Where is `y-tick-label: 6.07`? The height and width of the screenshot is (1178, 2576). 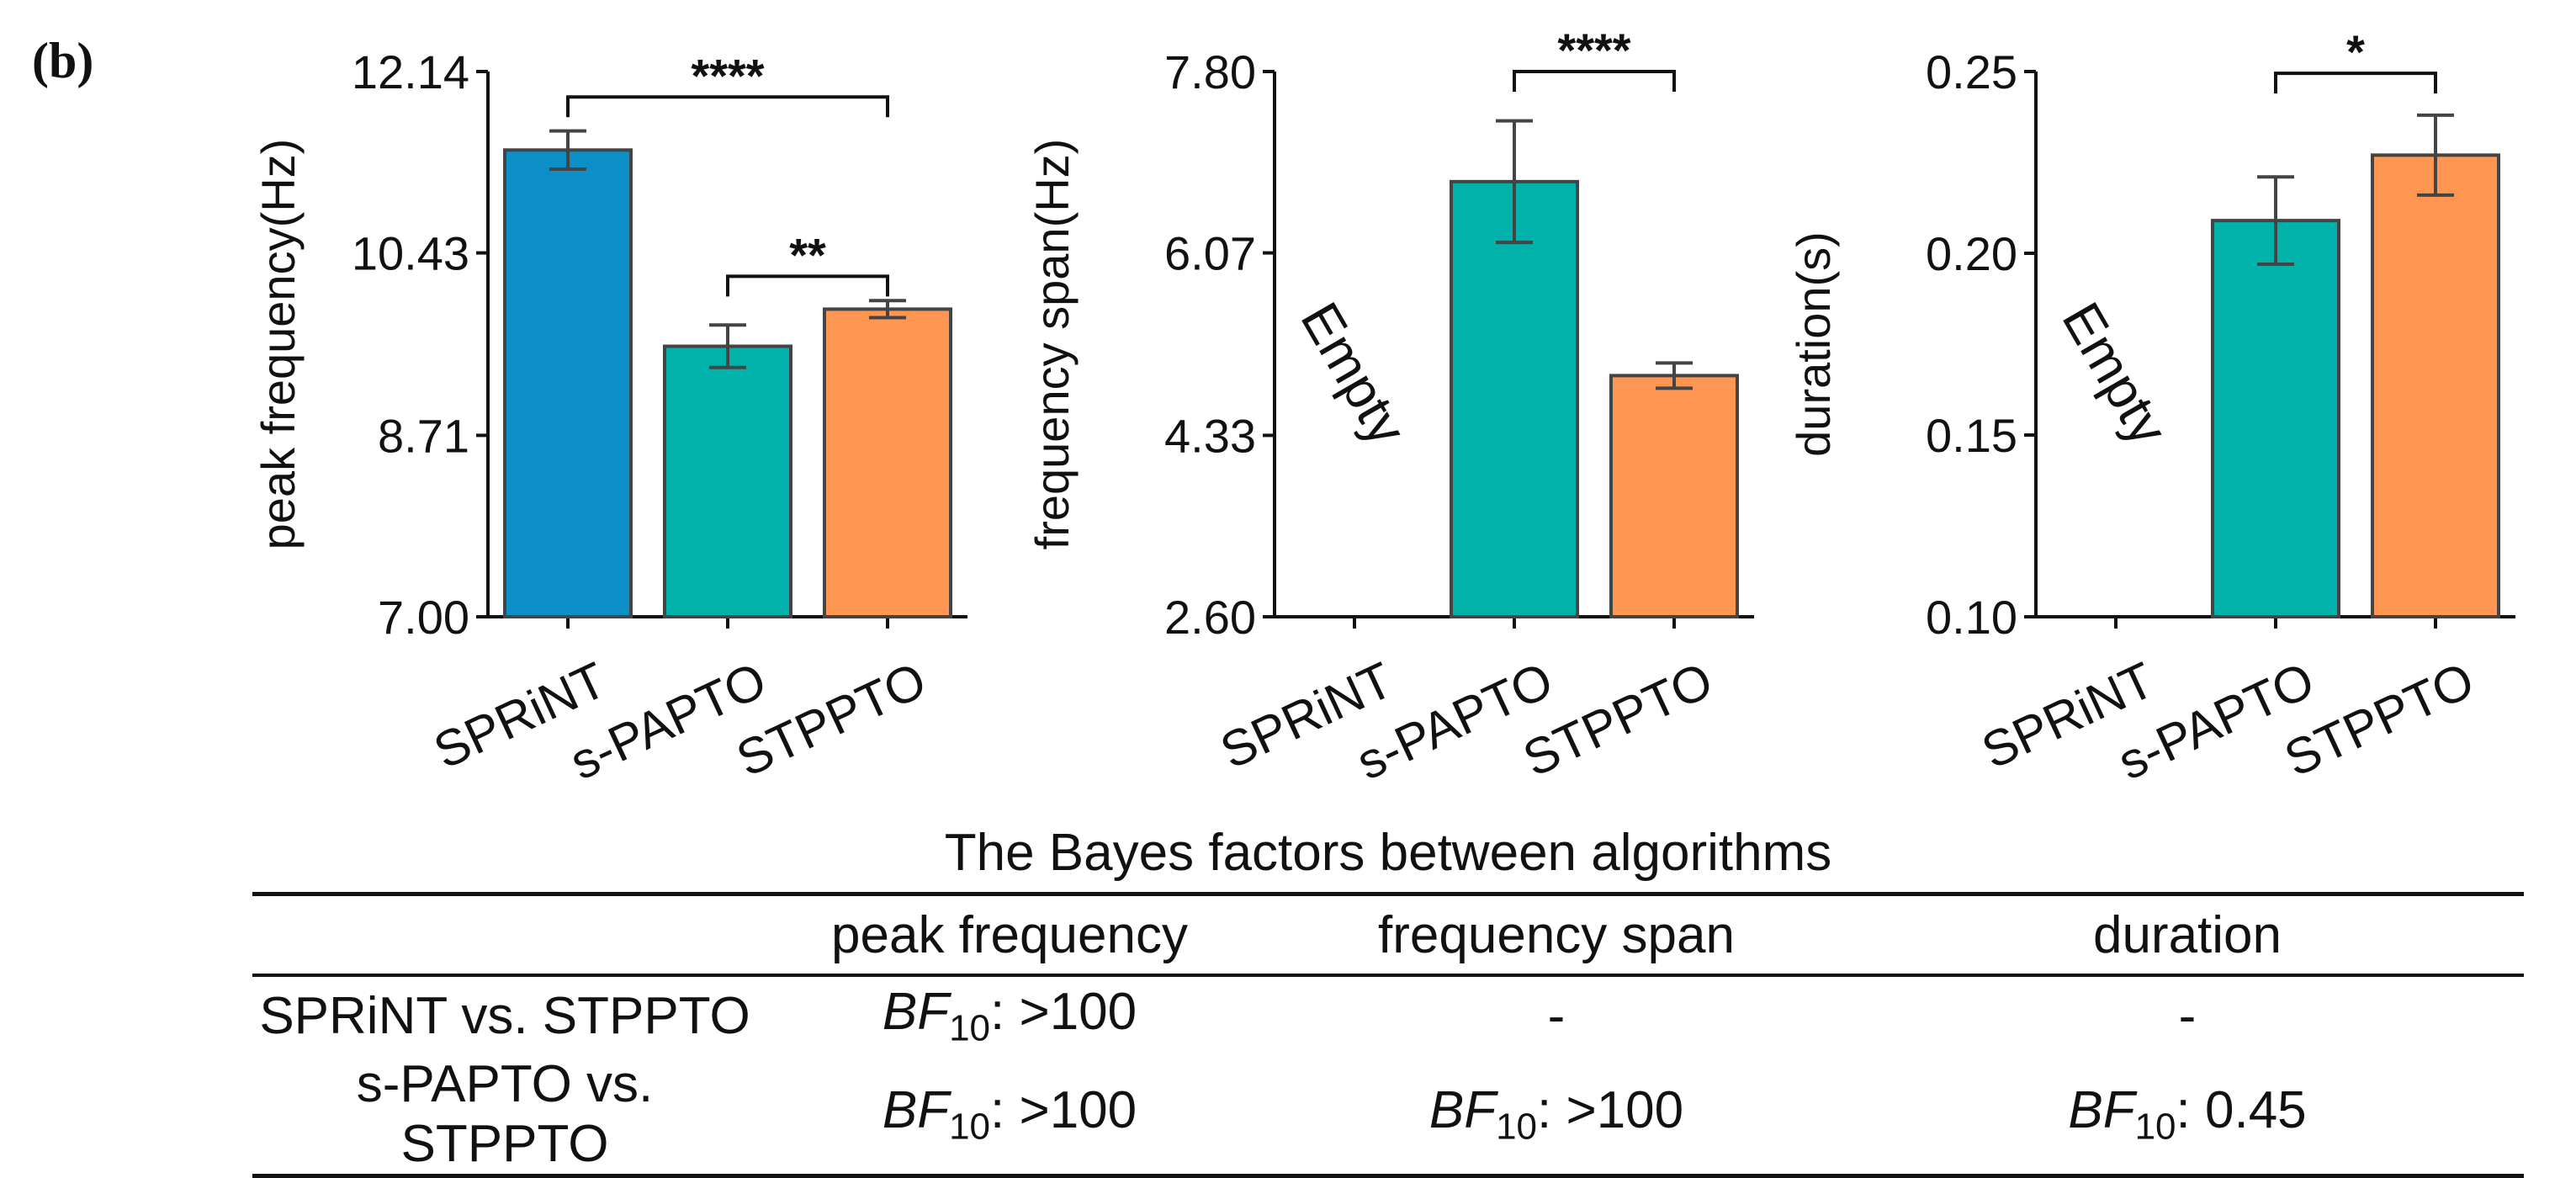 y-tick-label: 6.07 is located at coordinates (1210, 253).